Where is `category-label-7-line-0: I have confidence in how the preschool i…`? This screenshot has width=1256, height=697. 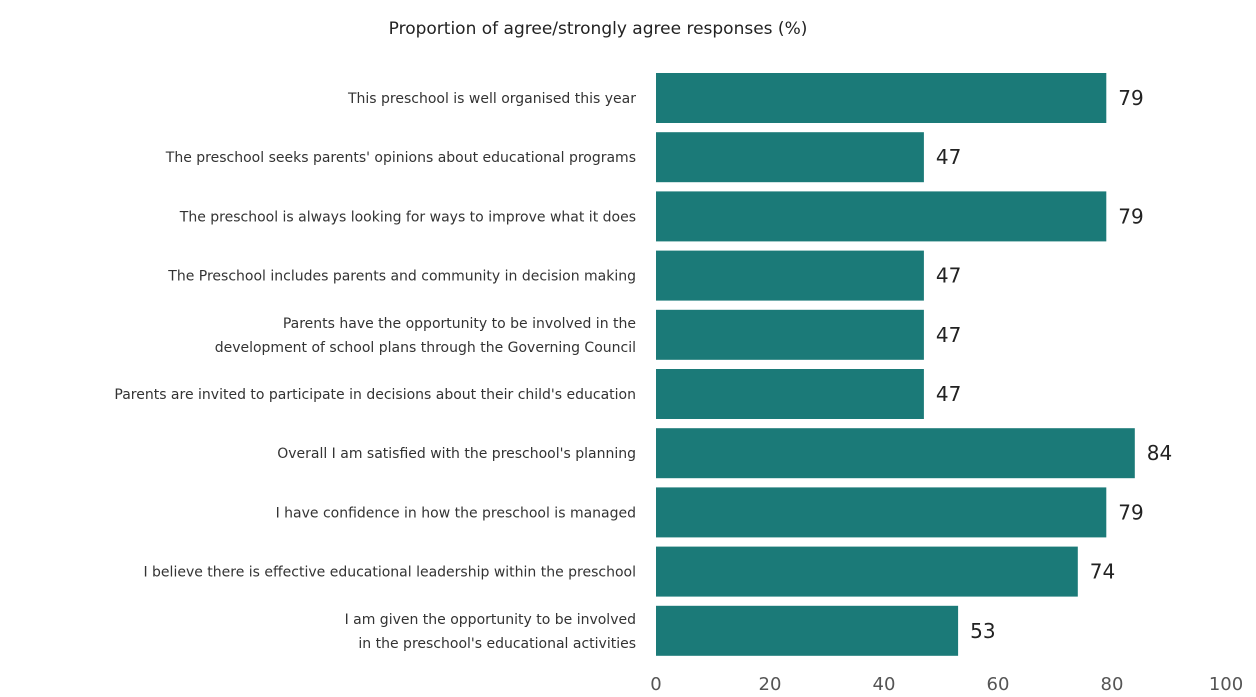 category-label-7-line-0: I have confidence in how the preschool i… is located at coordinates (456, 513).